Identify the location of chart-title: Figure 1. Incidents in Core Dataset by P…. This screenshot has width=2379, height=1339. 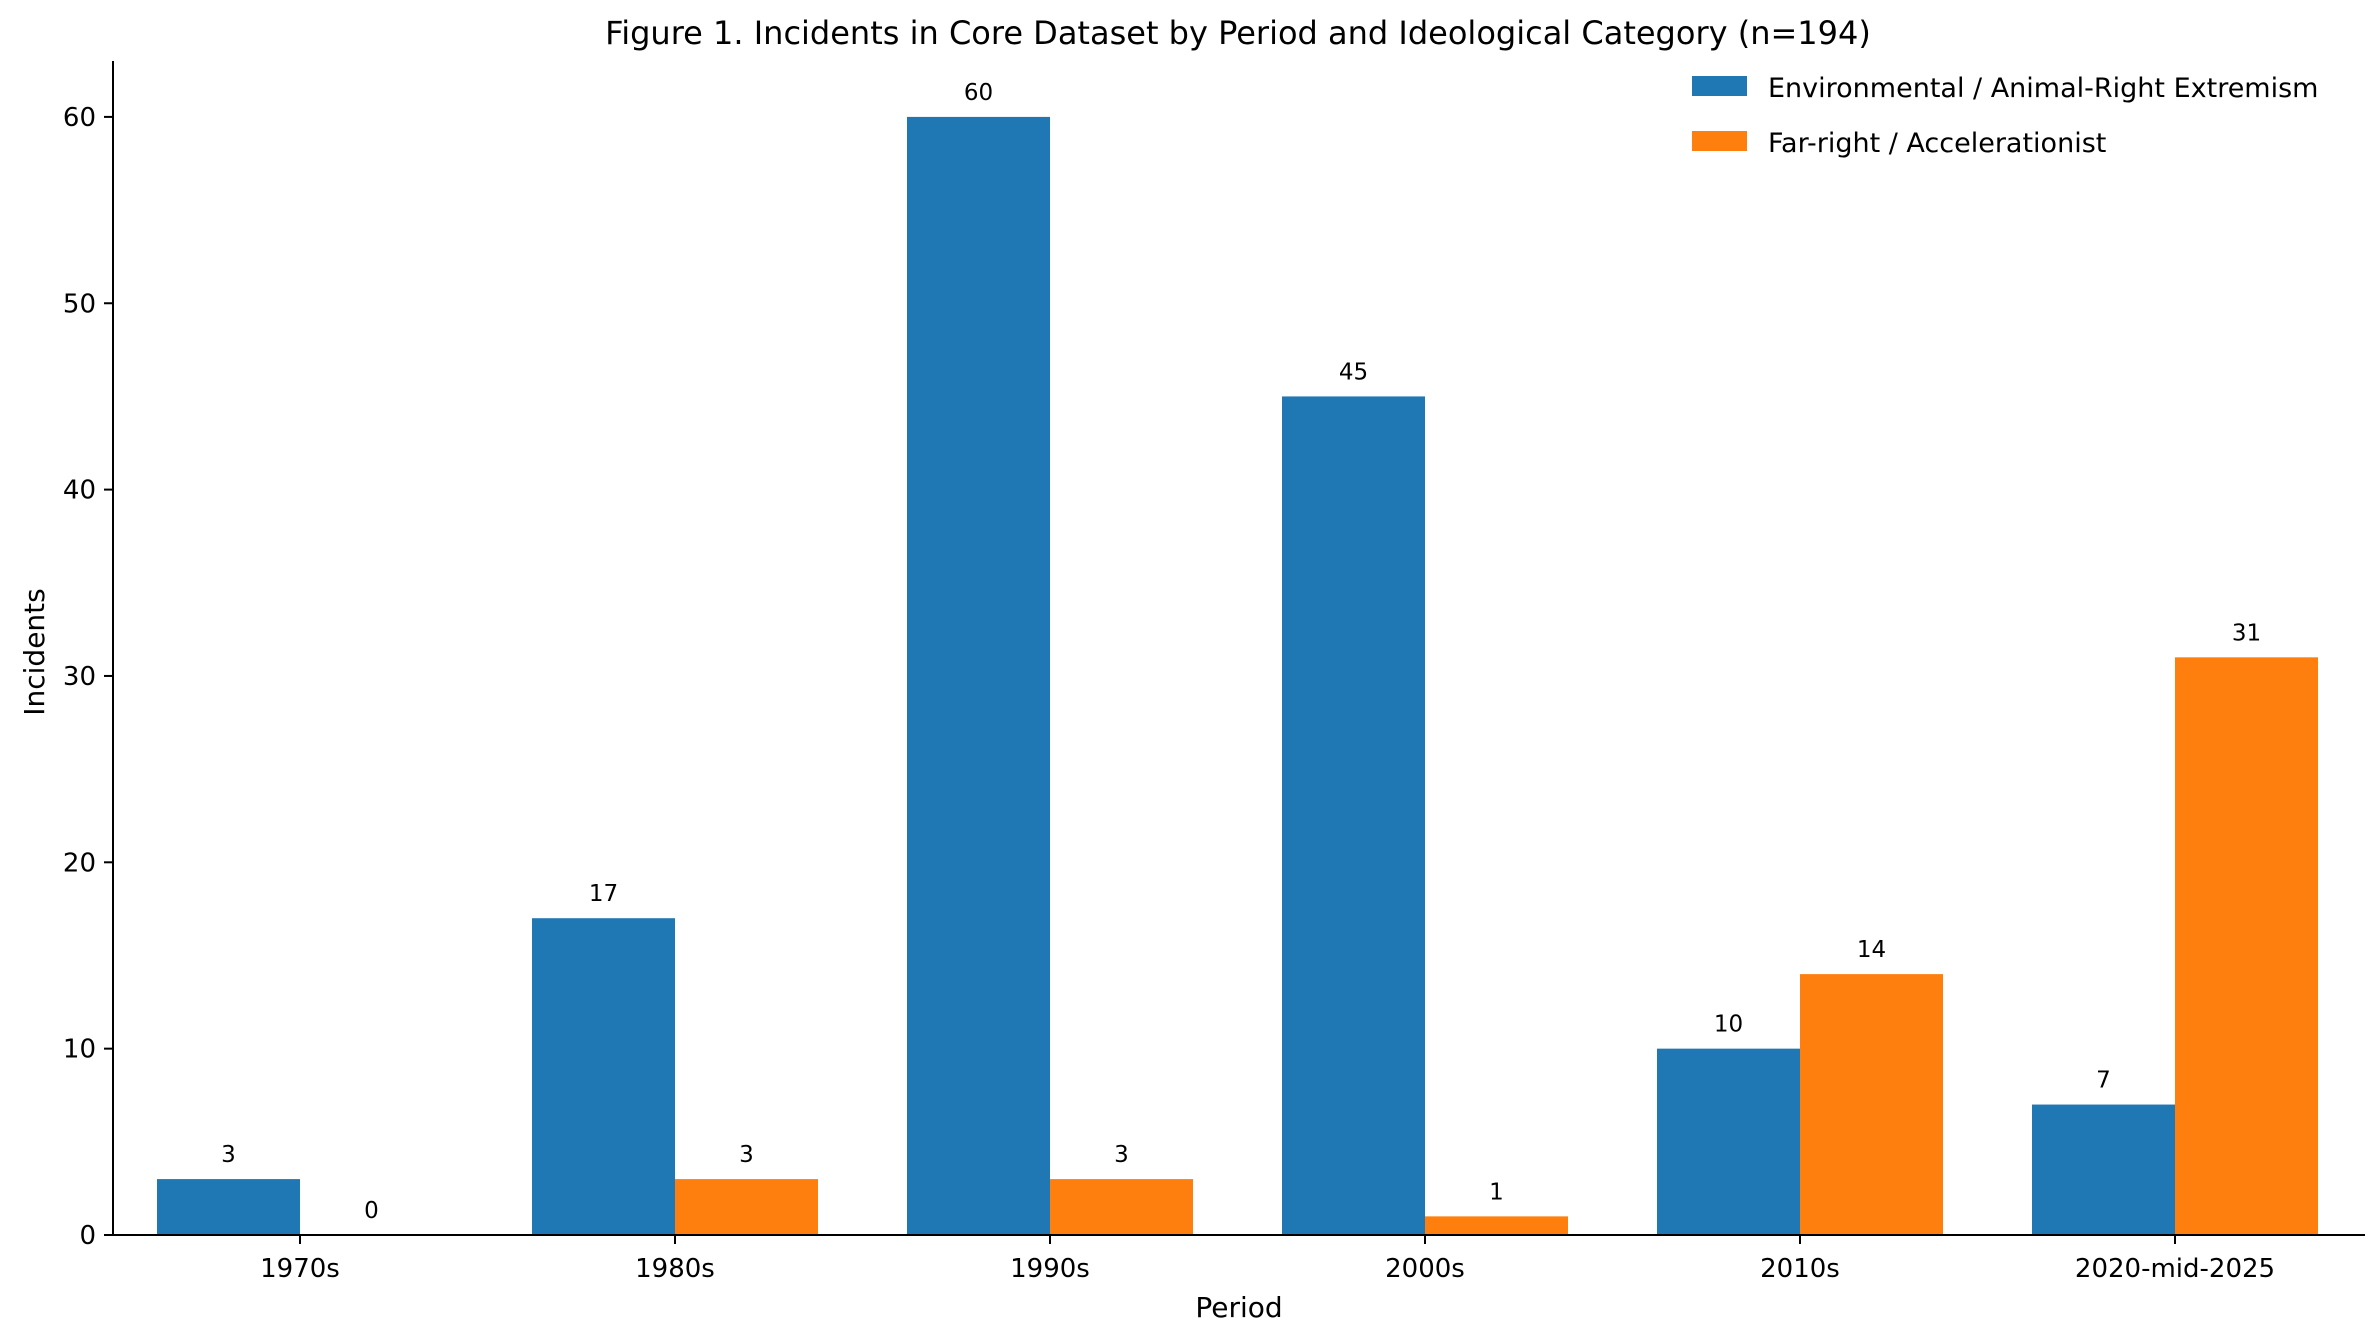
(1238, 33).